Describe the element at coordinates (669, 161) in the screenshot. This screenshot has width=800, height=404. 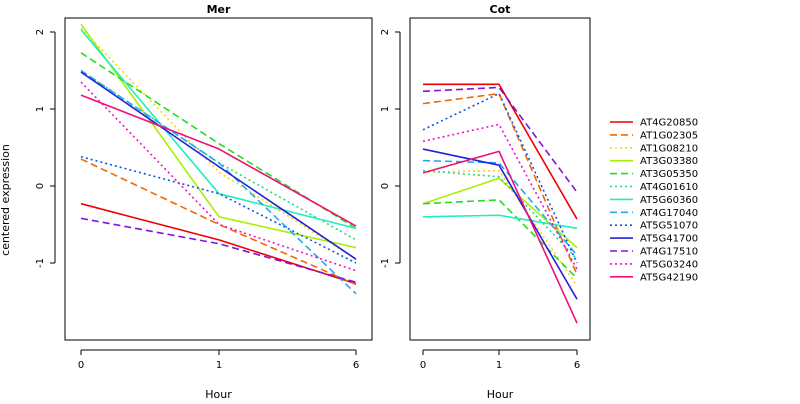
I see `legend-label: AT3G03380` at that location.